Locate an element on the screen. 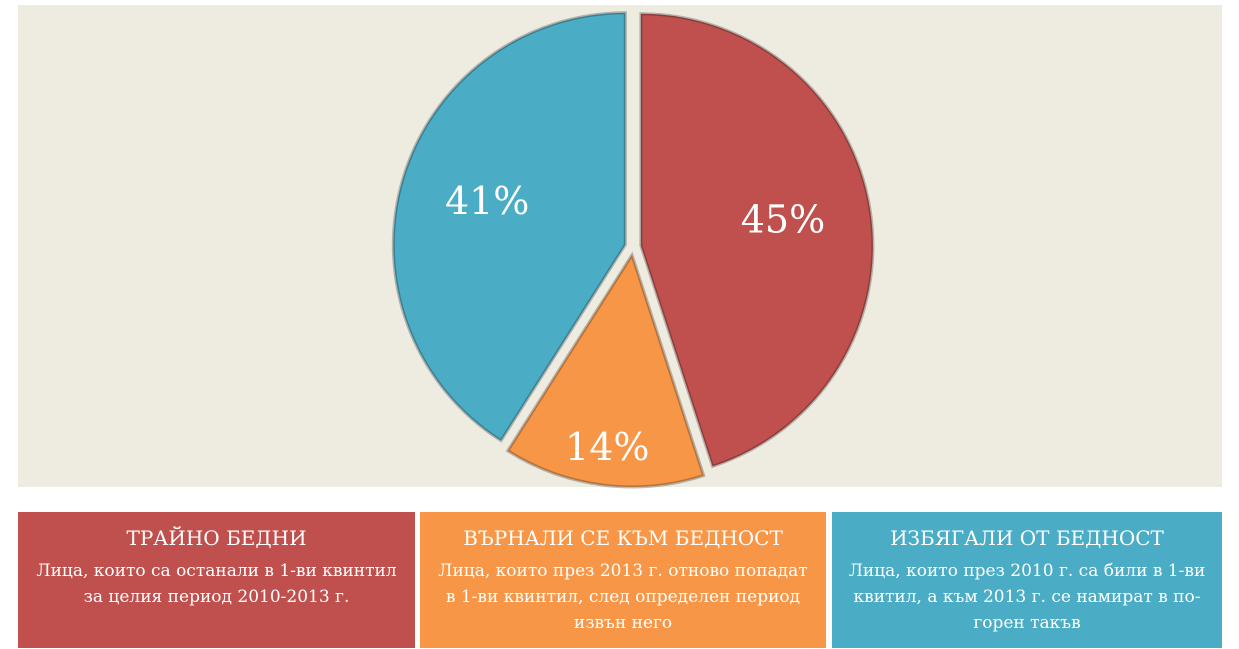  legend-title: ВЪРНАЛИ СЕ КЪМ БЕДНОСТ is located at coordinates (623, 538).